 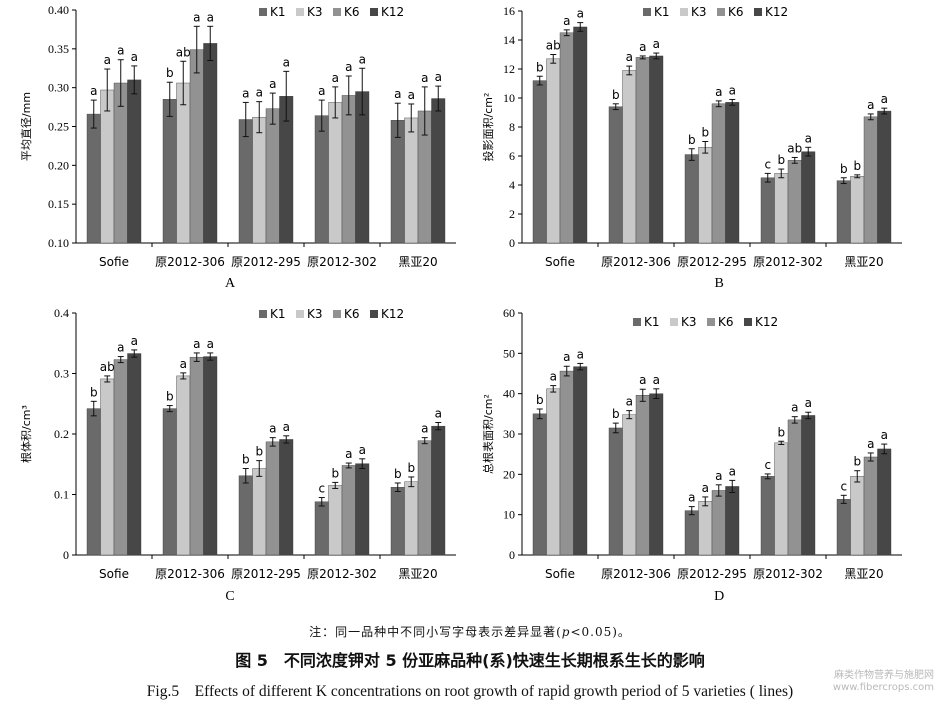 I want to click on y-tick-label: 16, so click(x=509, y=11).